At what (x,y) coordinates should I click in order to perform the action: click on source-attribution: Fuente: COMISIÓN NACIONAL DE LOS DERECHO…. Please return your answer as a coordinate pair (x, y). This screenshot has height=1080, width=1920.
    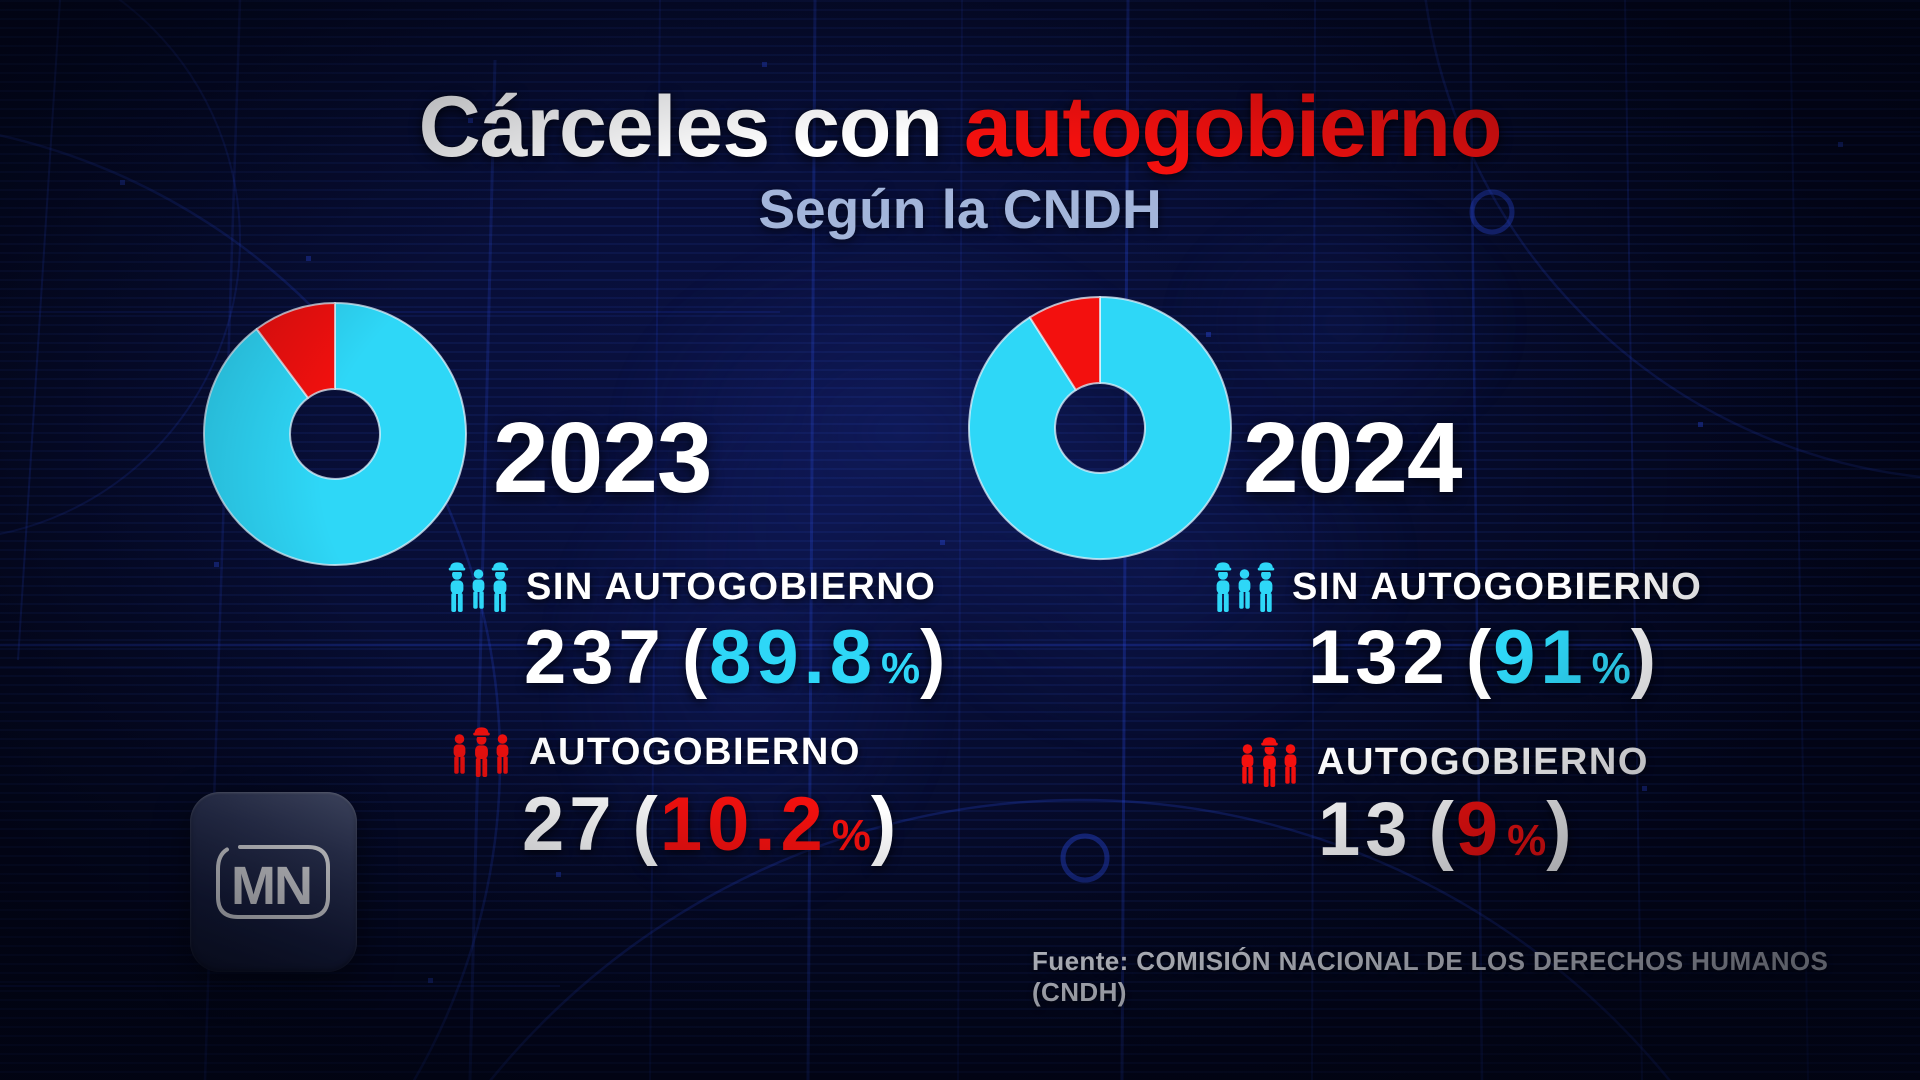
    Looking at the image, I should click on (1430, 976).